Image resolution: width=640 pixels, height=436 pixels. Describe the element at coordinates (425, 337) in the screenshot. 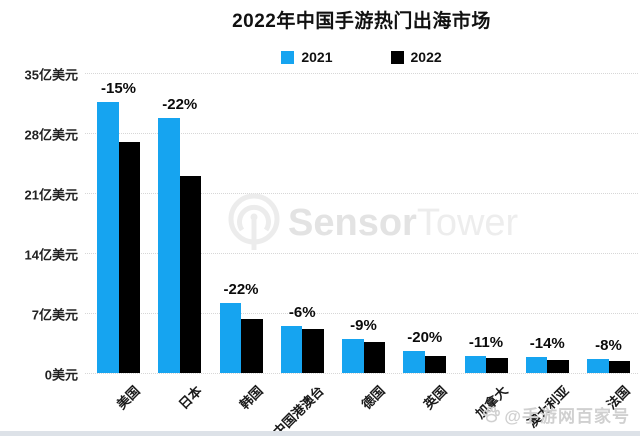

I see `change-label-英国: -20%` at that location.